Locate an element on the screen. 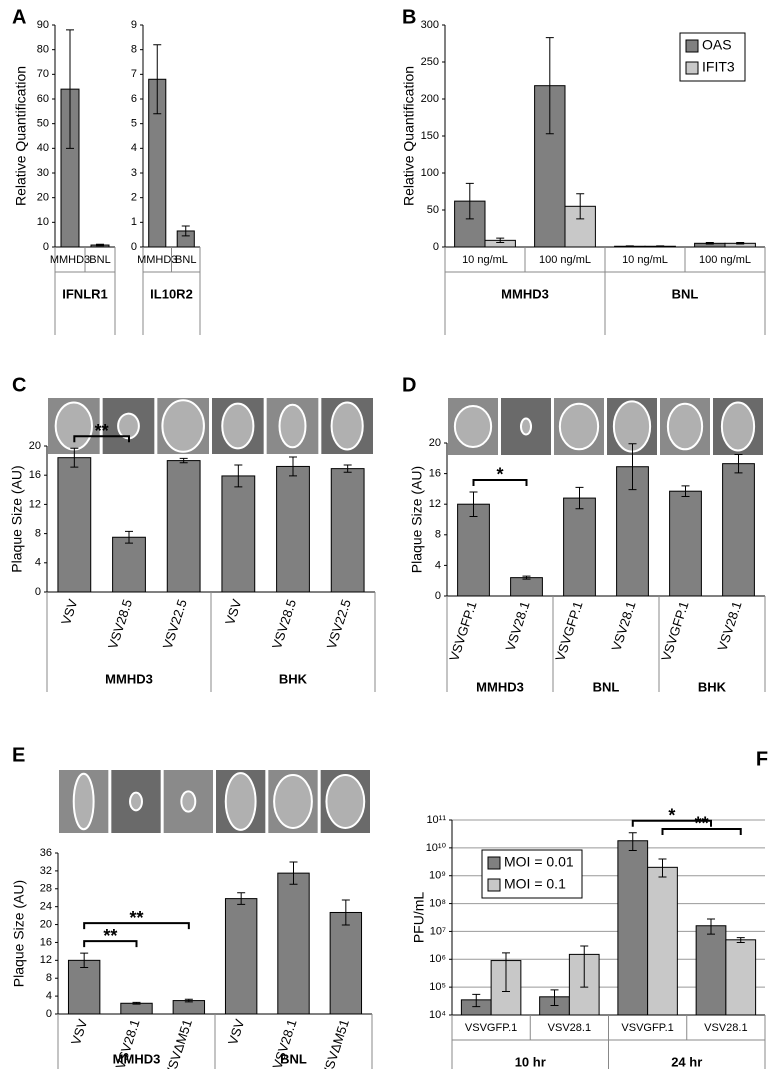  y-tick-label: 60 is located at coordinates (43, 99).